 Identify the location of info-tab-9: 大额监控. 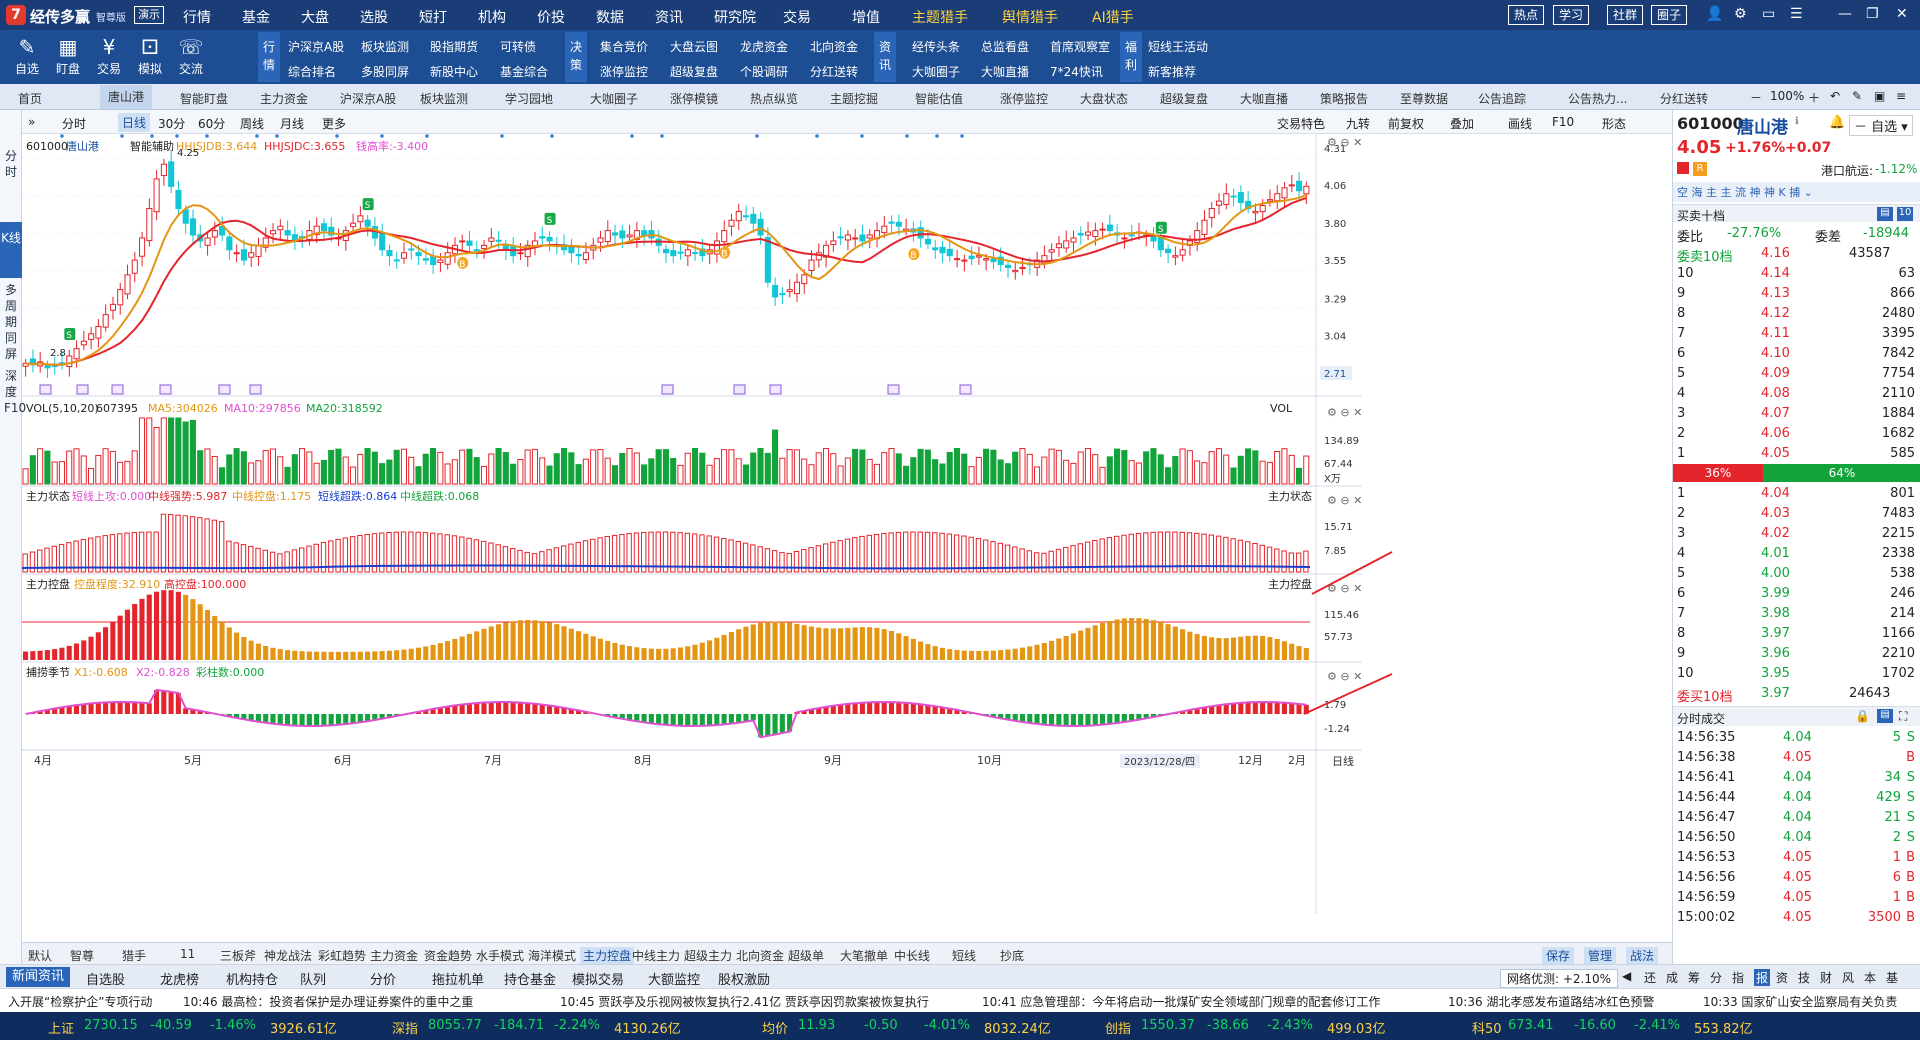
(674, 980).